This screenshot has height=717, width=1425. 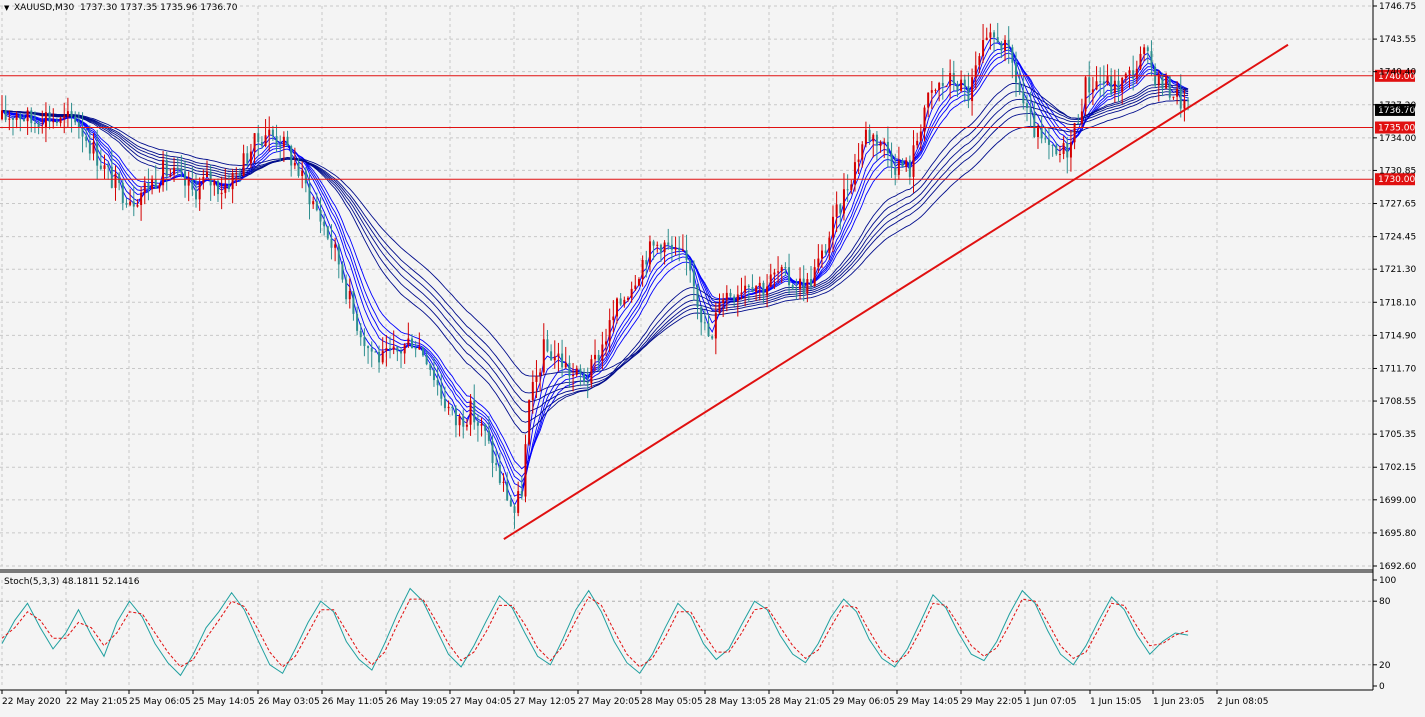 What do you see at coordinates (1397, 7) in the screenshot?
I see `y-tick-label: 1746.75` at bounding box center [1397, 7].